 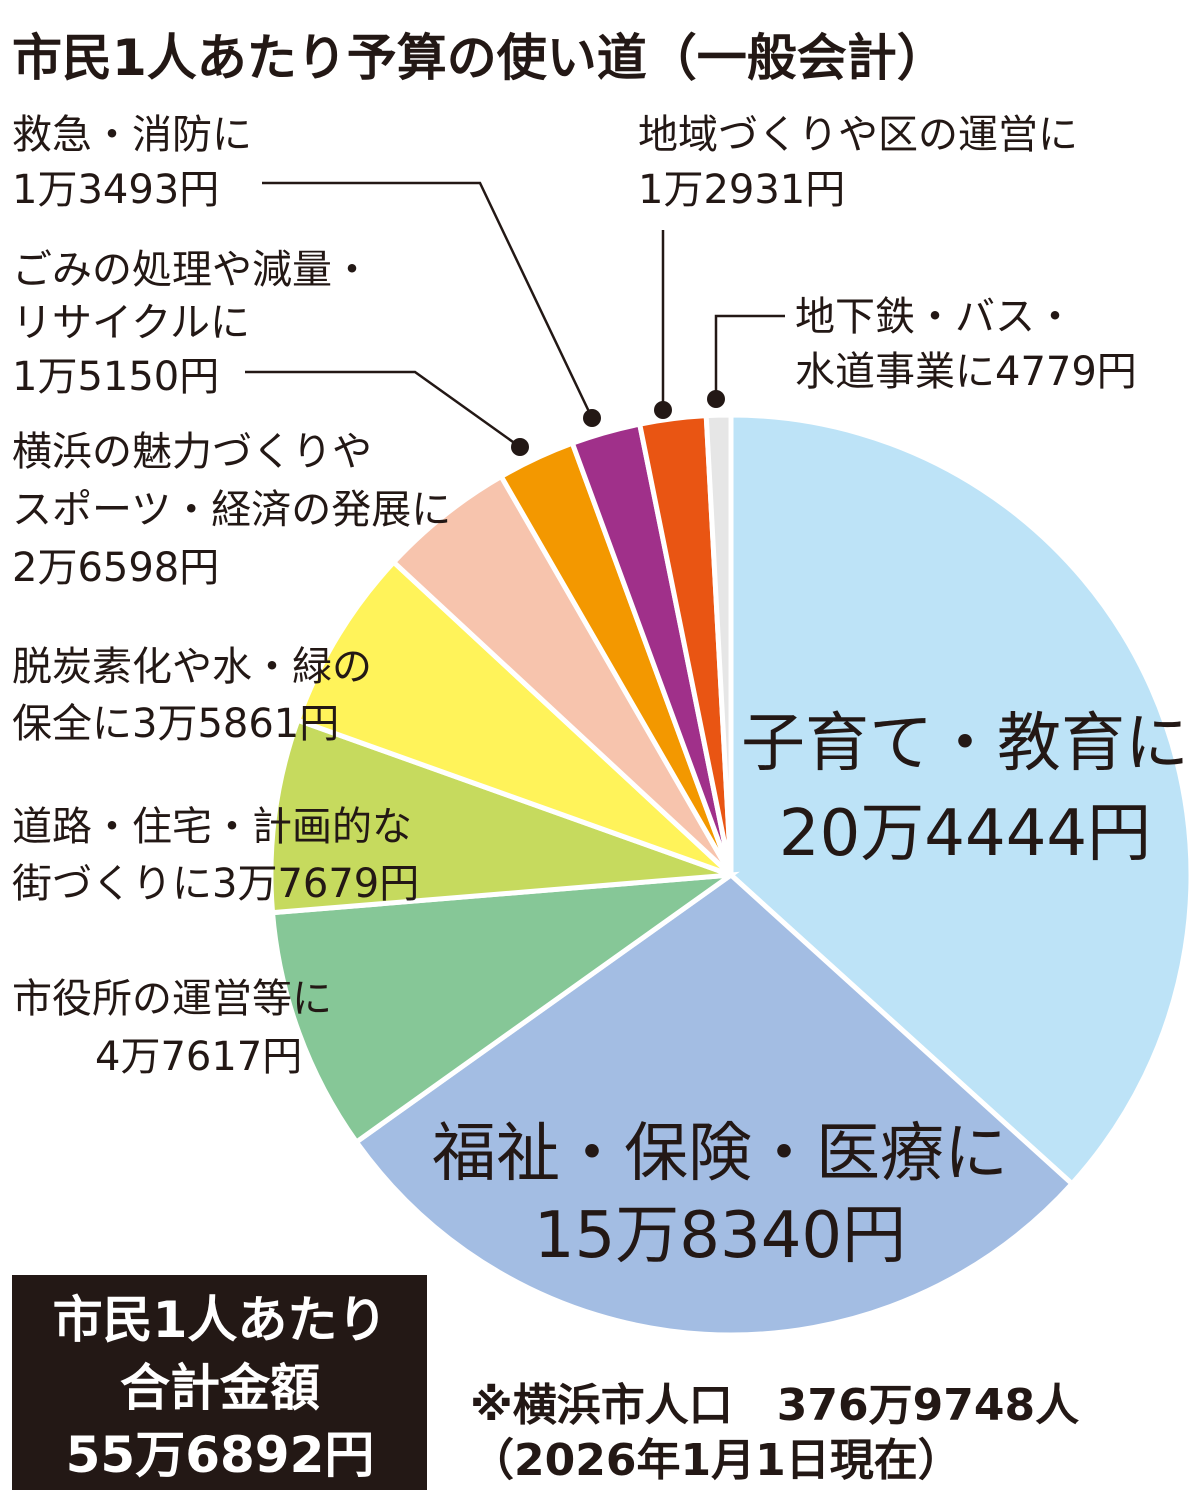 What do you see at coordinates (192, 452) in the screenshot?
I see `label-attraction-1: 横浜の魅力づくりや` at bounding box center [192, 452].